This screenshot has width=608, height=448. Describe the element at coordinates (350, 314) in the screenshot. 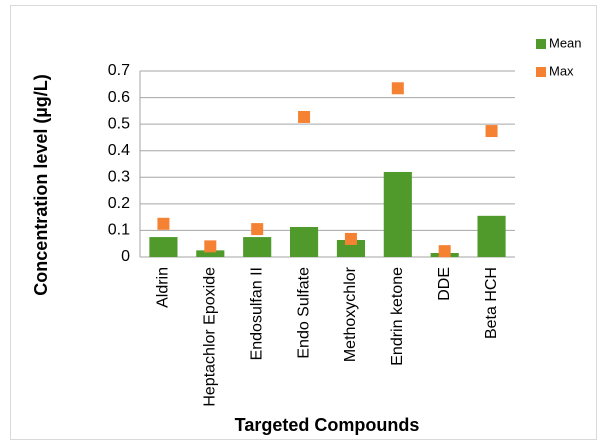

I see `x-tick-label: Methoxychlor` at that location.